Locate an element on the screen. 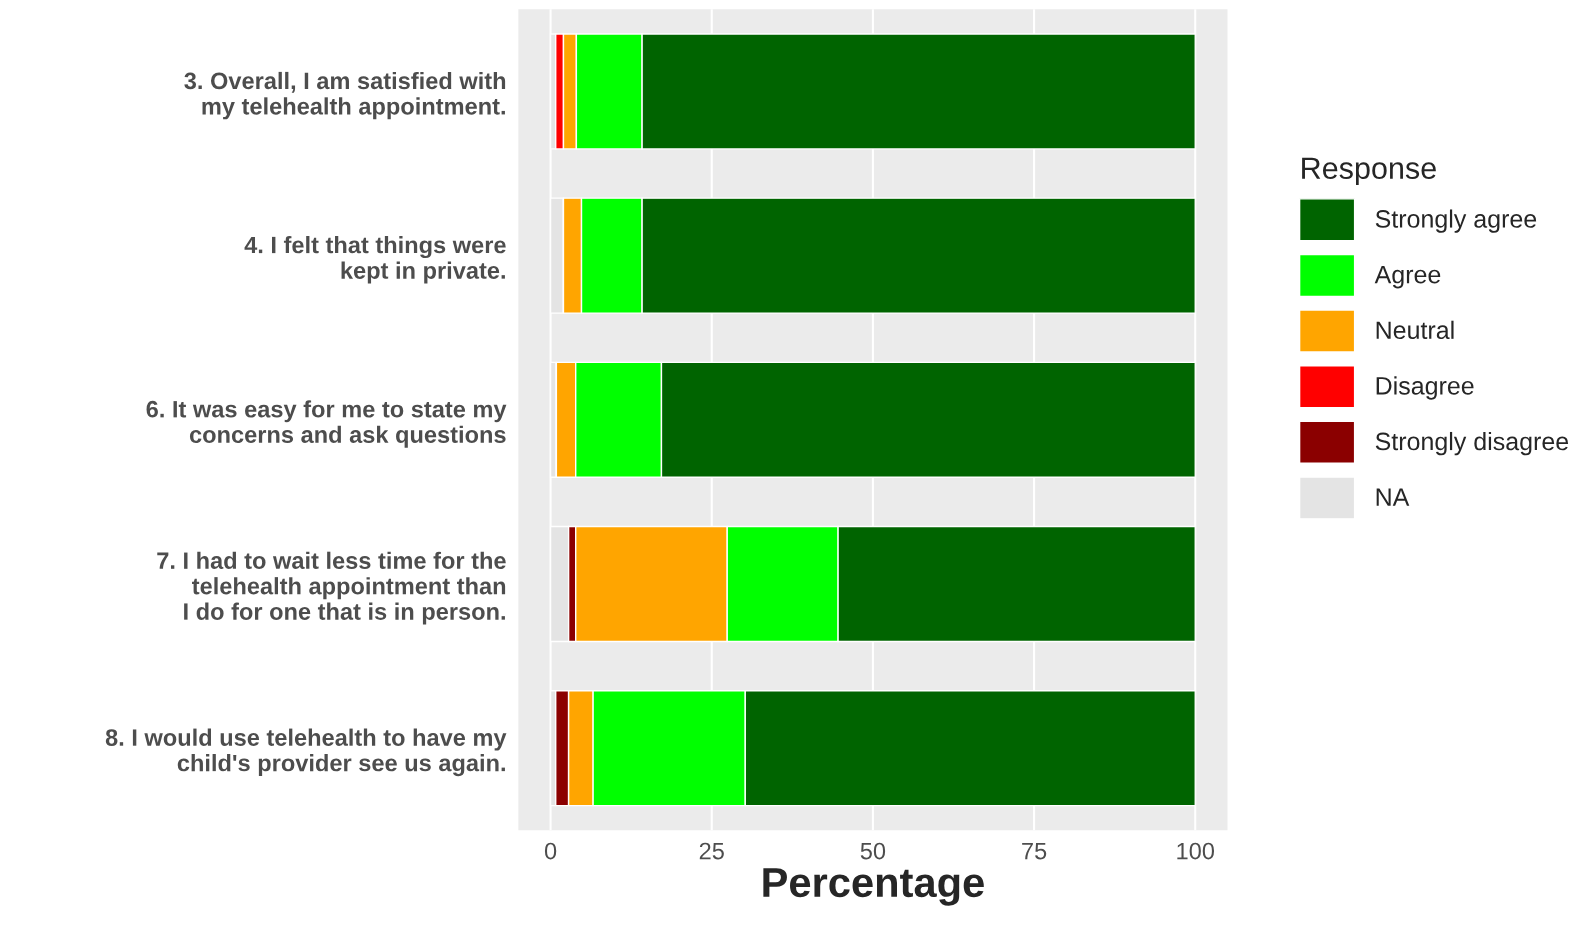 The height and width of the screenshot is (936, 1590). x-tick-label: 100 is located at coordinates (1196, 851).